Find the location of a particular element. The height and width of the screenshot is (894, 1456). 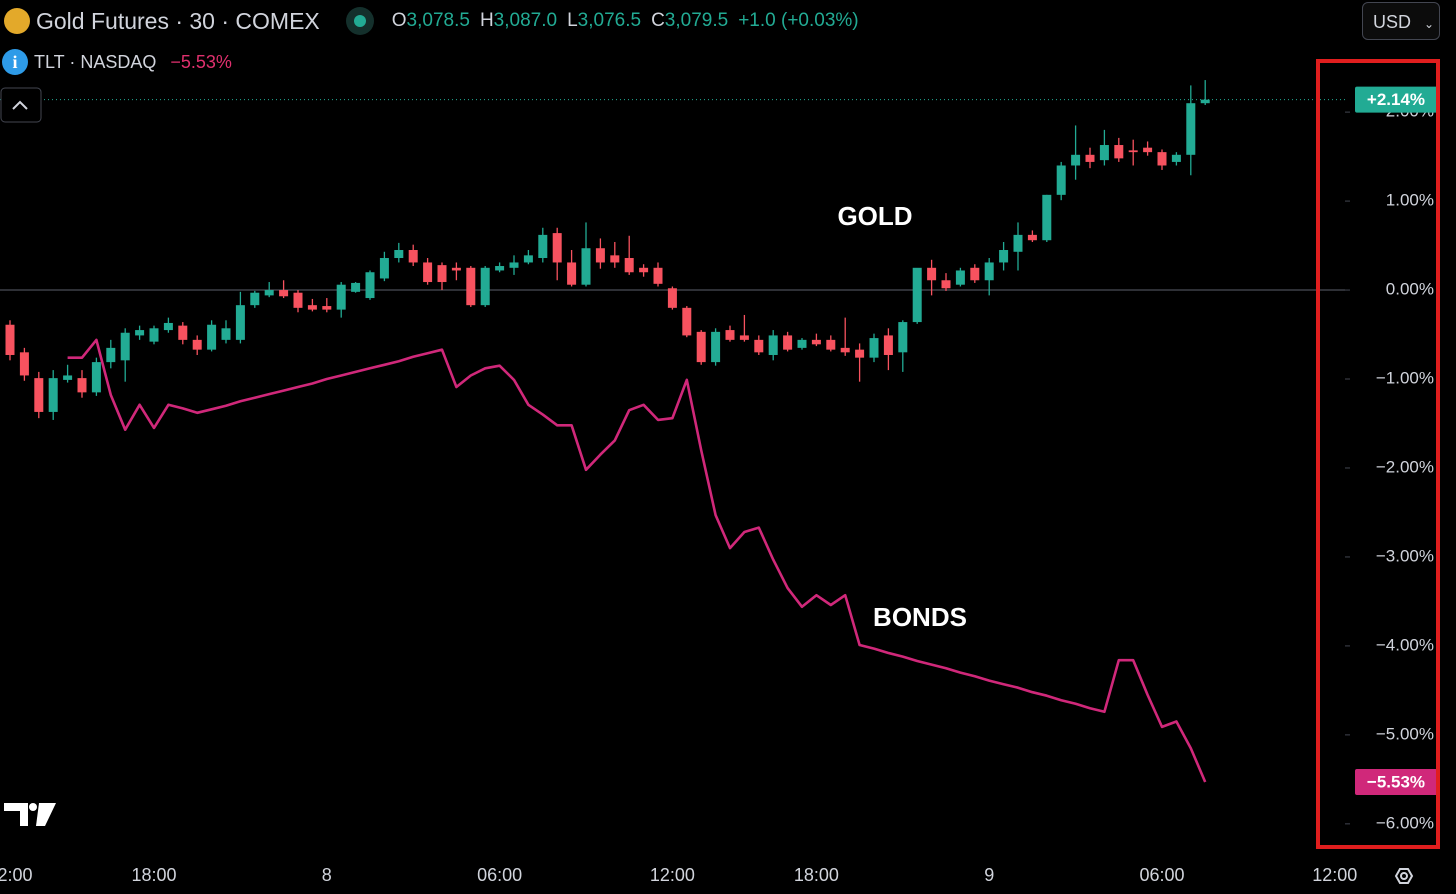

ohlc-key: L is located at coordinates (572, 20).